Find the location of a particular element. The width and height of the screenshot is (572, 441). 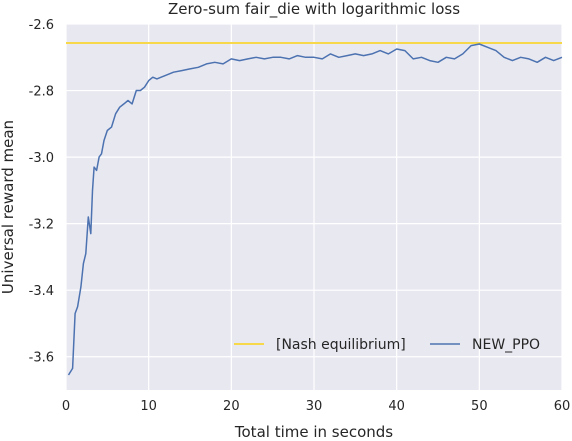

y-tick-label: -2.8 is located at coordinates (41, 92).